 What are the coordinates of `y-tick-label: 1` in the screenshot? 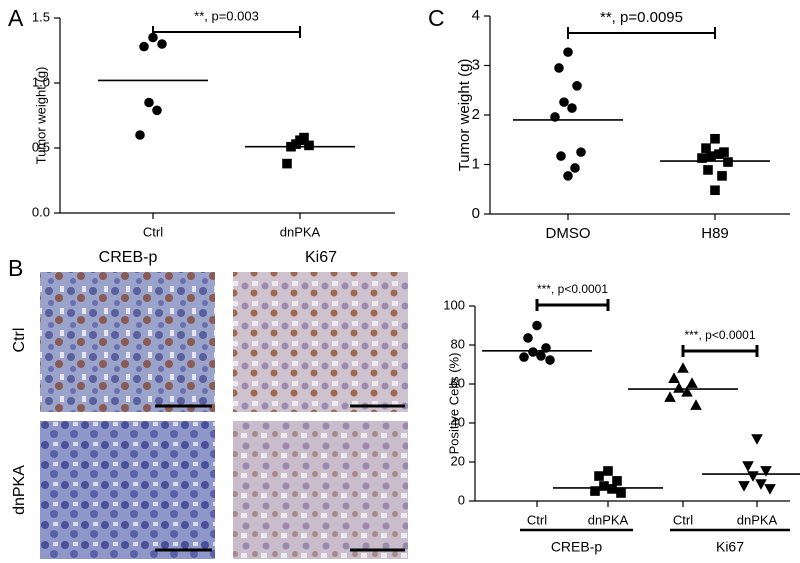 It's located at (476, 163).